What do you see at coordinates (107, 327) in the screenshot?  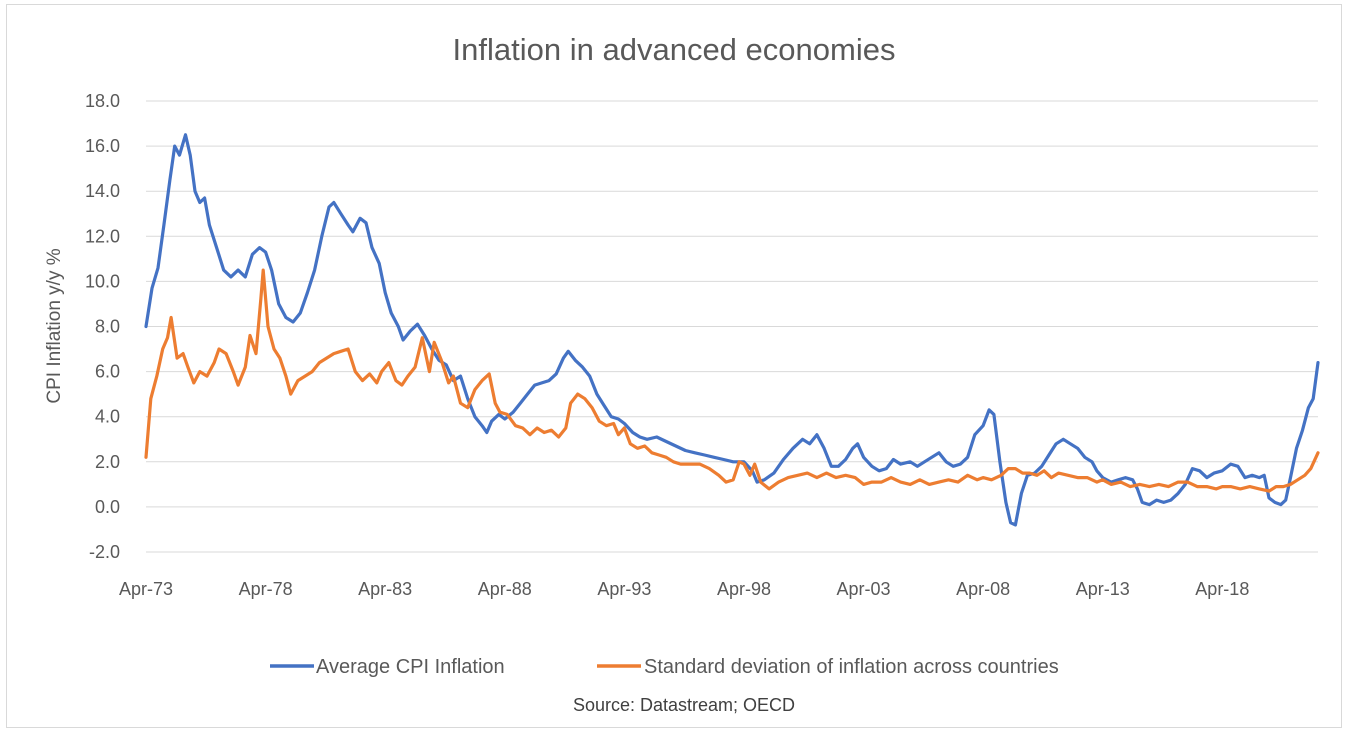 I see `y-tick-label: 8.0` at bounding box center [107, 327].